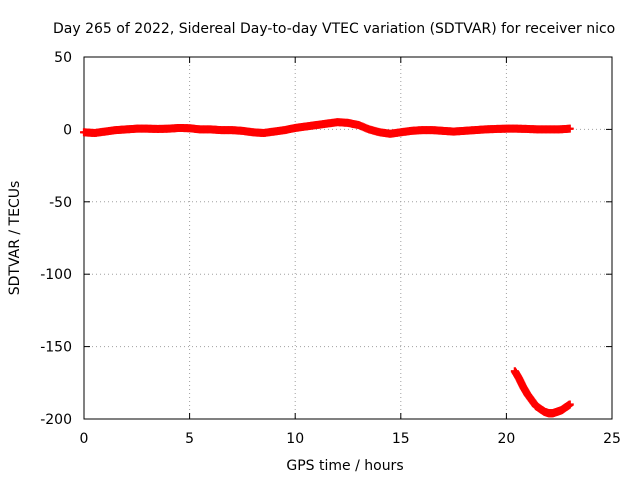 The width and height of the screenshot is (640, 480). I want to click on y-tick-label: -50, so click(60, 203).